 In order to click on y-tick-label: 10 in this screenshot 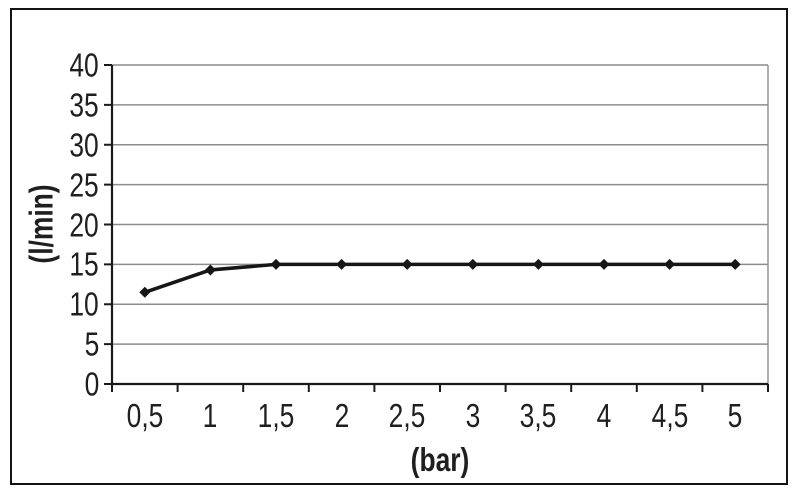, I will do `click(84, 304)`.